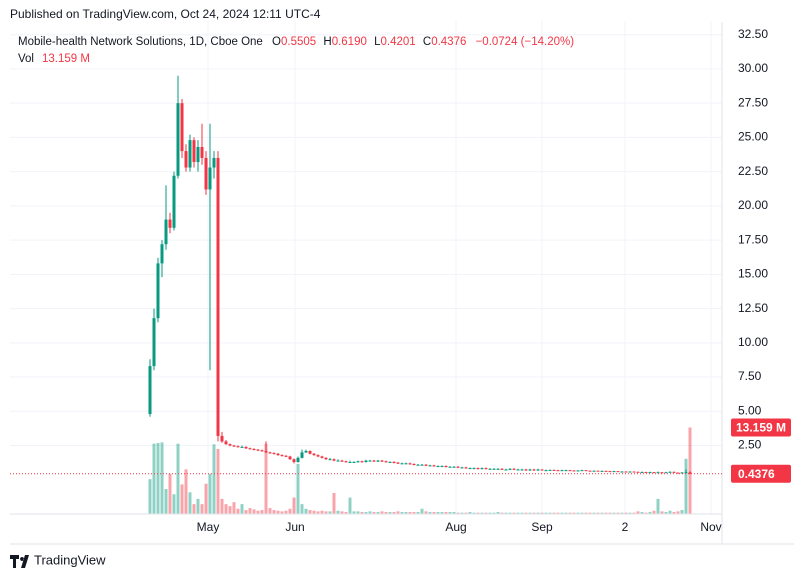 This screenshot has height=578, width=804. Describe the element at coordinates (420, 470) in the screenshot. I see `volume-pane` at that location.